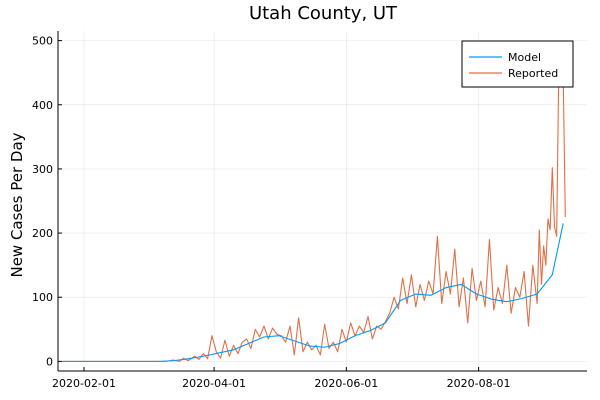  What do you see at coordinates (42, 169) in the screenshot?
I see `y-tick-label-3: 300` at bounding box center [42, 169].